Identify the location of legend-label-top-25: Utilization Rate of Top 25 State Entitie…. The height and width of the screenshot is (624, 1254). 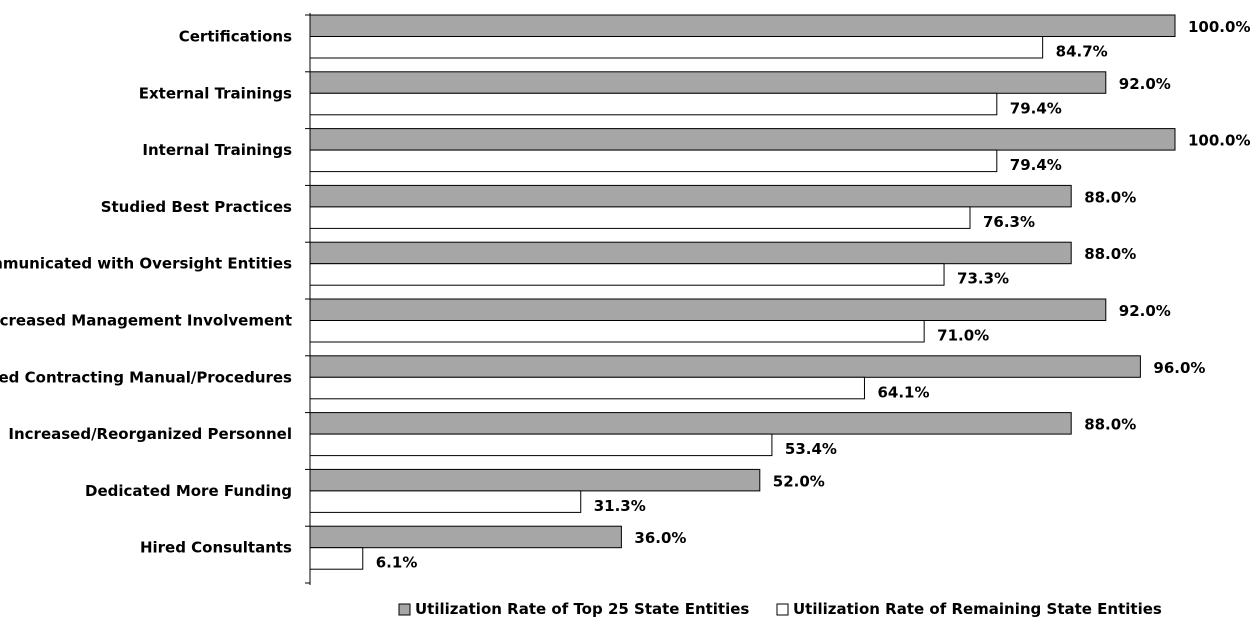
(582, 609).